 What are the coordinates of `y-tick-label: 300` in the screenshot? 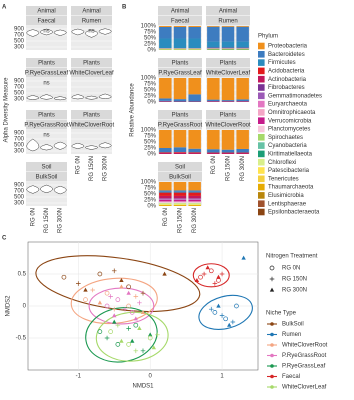 It's located at (19, 204).